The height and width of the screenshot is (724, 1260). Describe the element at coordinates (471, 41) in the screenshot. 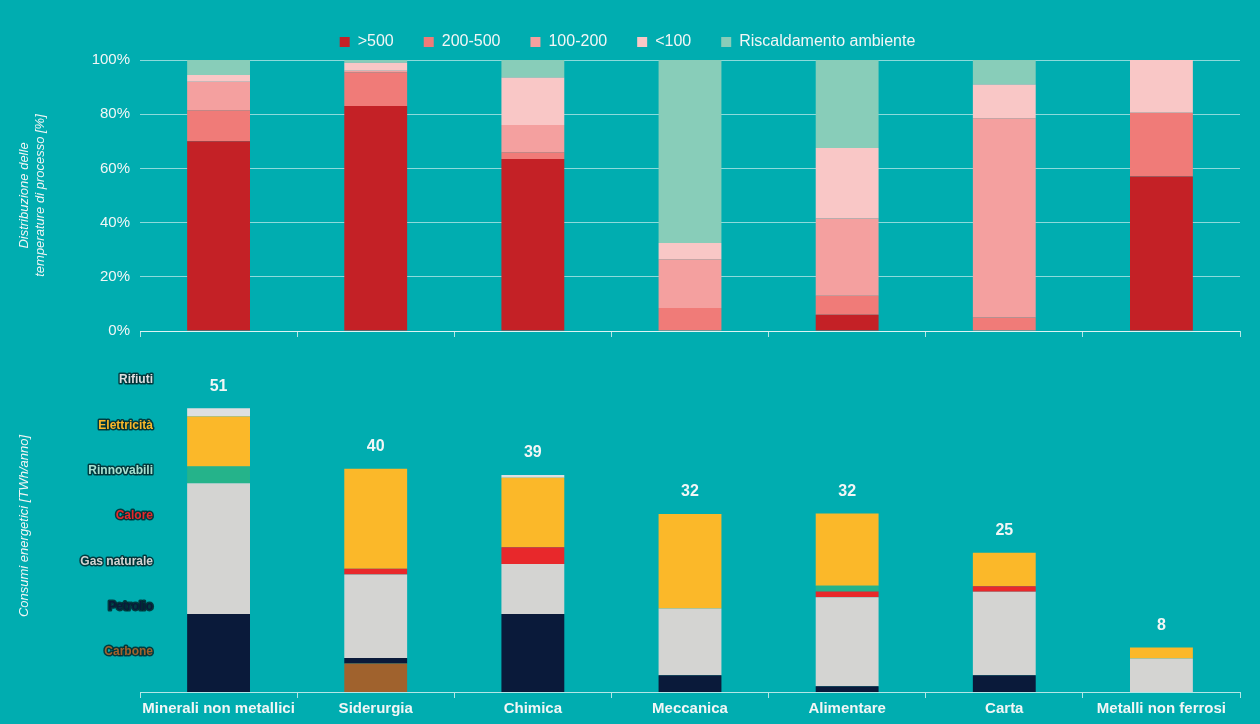

I see `legend-label: 200-500` at that location.